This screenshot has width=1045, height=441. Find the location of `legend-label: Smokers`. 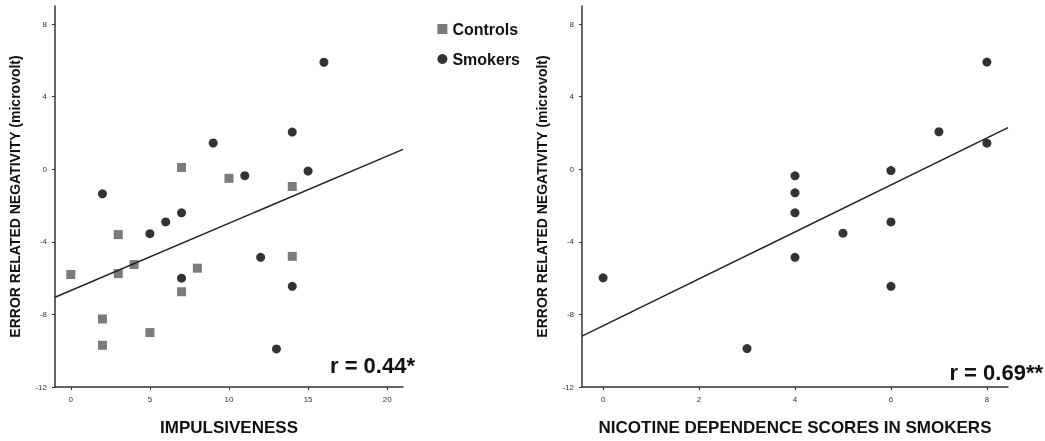

legend-label: Smokers is located at coordinates (486, 59).